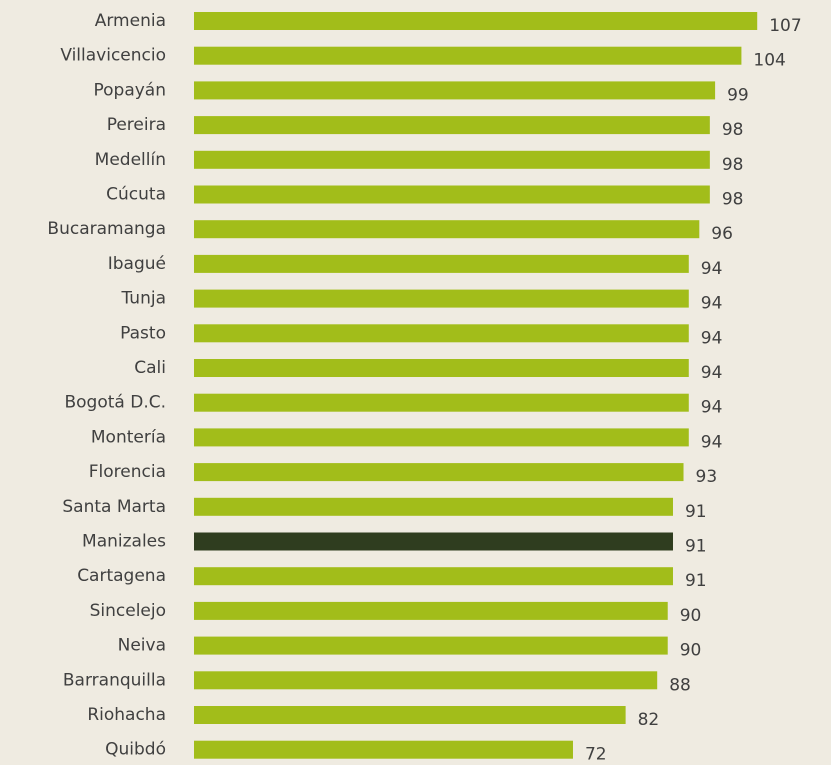 The image size is (831, 765). I want to click on category-label: Riohacha, so click(126, 715).